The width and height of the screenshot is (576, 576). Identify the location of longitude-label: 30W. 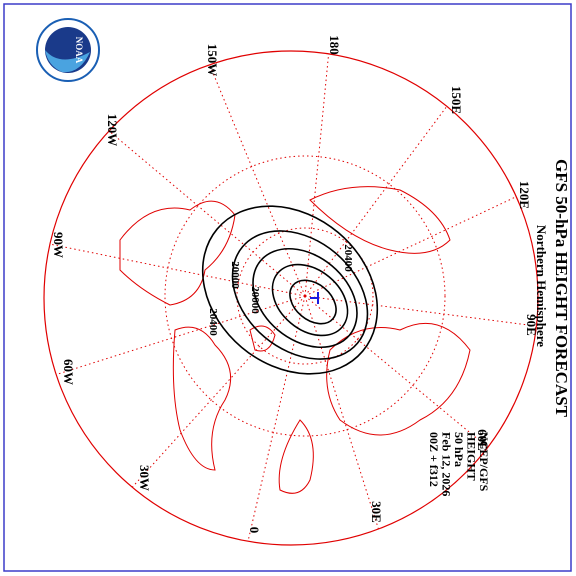
(144, 478).